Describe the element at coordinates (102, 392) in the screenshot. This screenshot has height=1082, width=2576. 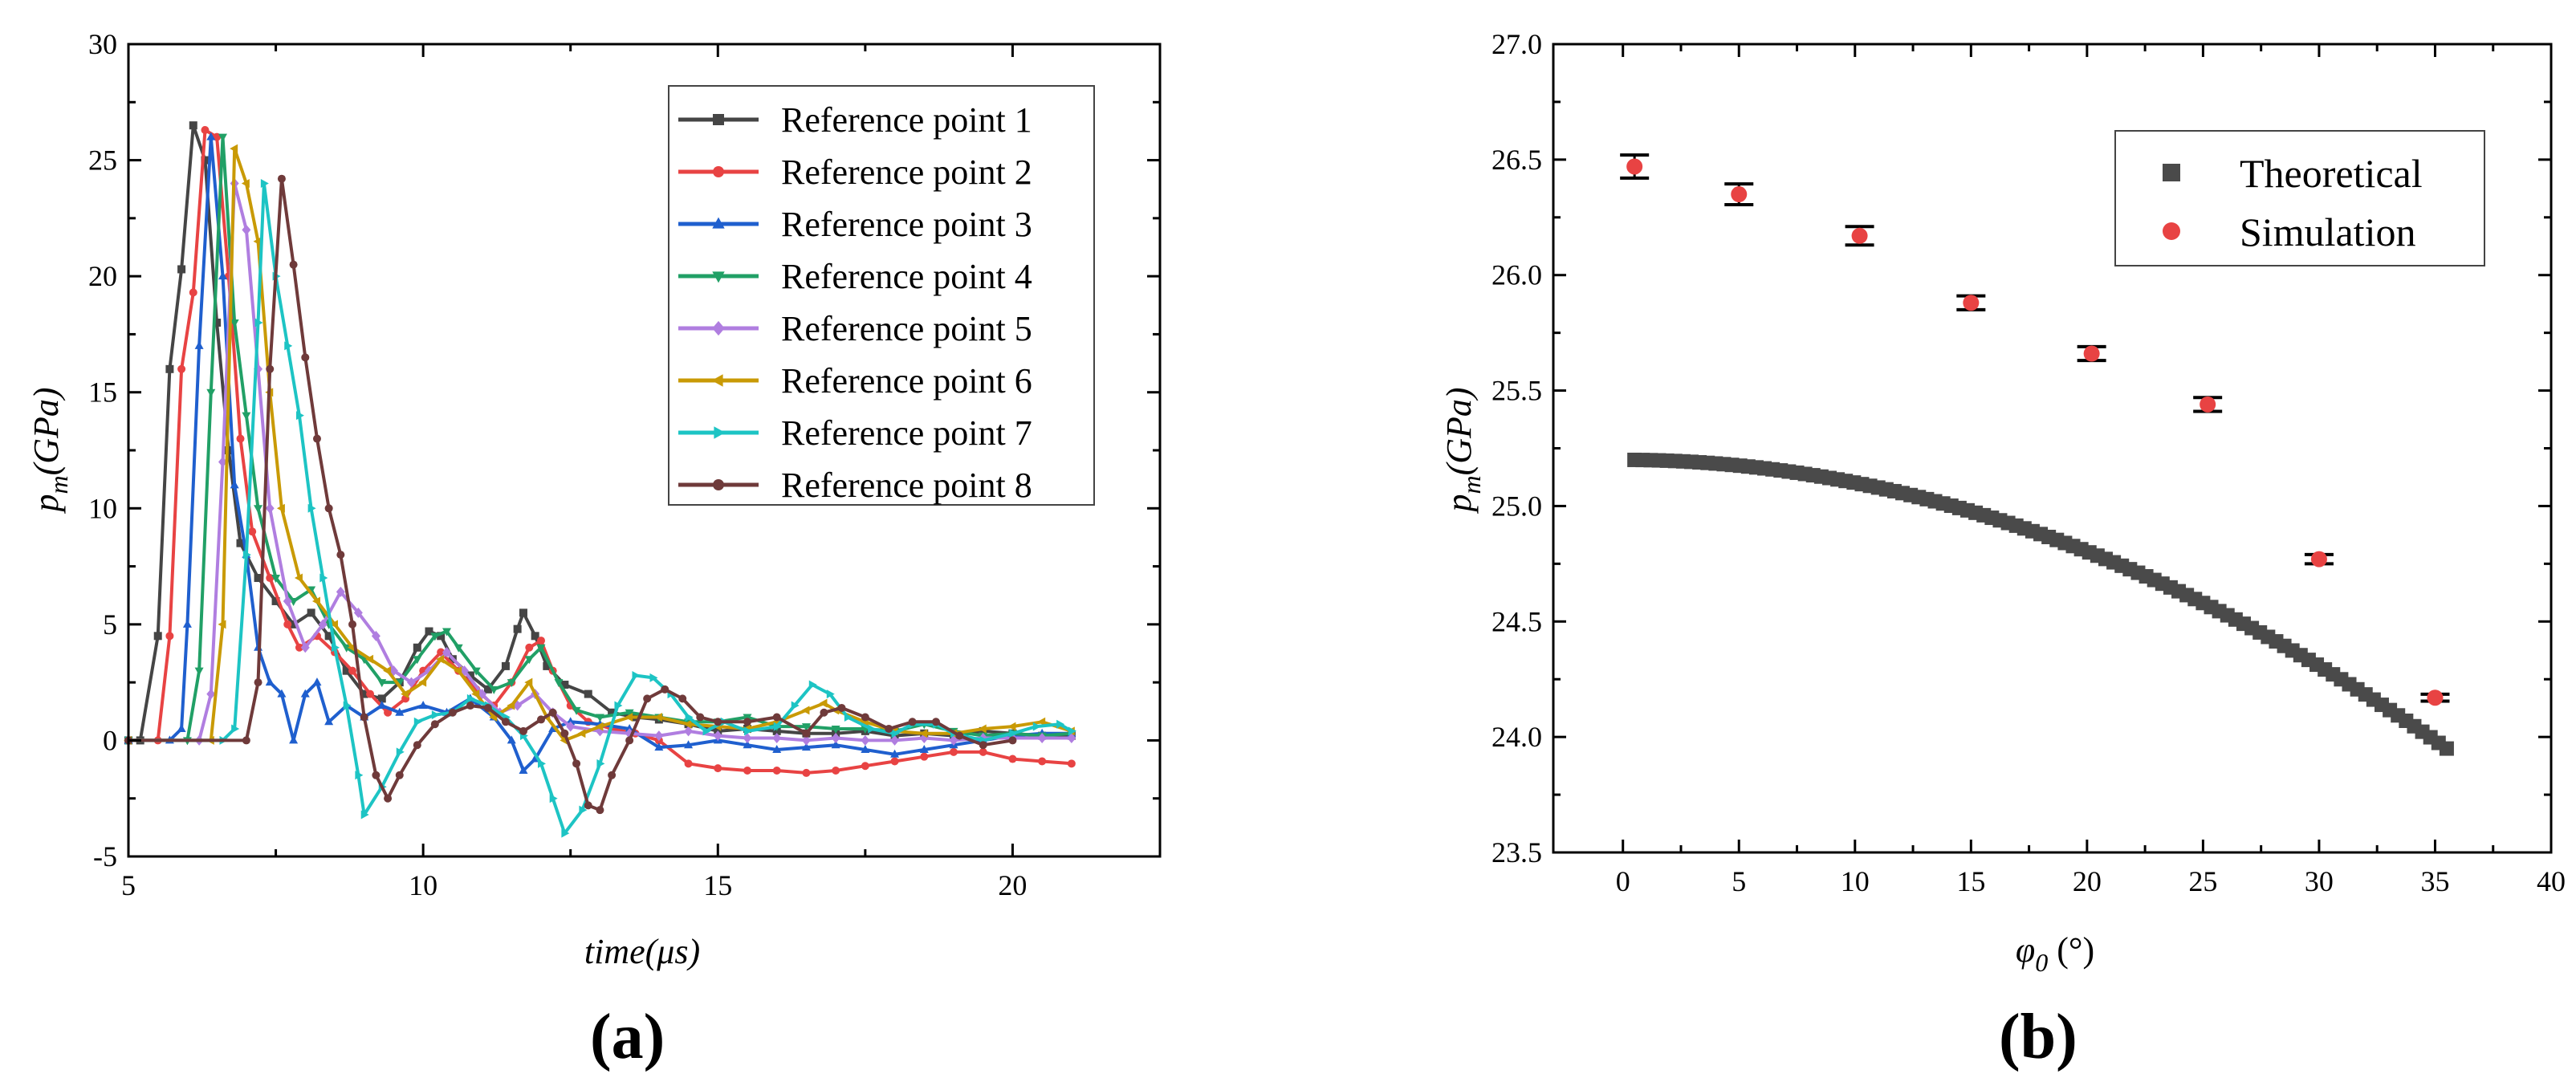
I see `y-tick-label-a: 15` at that location.